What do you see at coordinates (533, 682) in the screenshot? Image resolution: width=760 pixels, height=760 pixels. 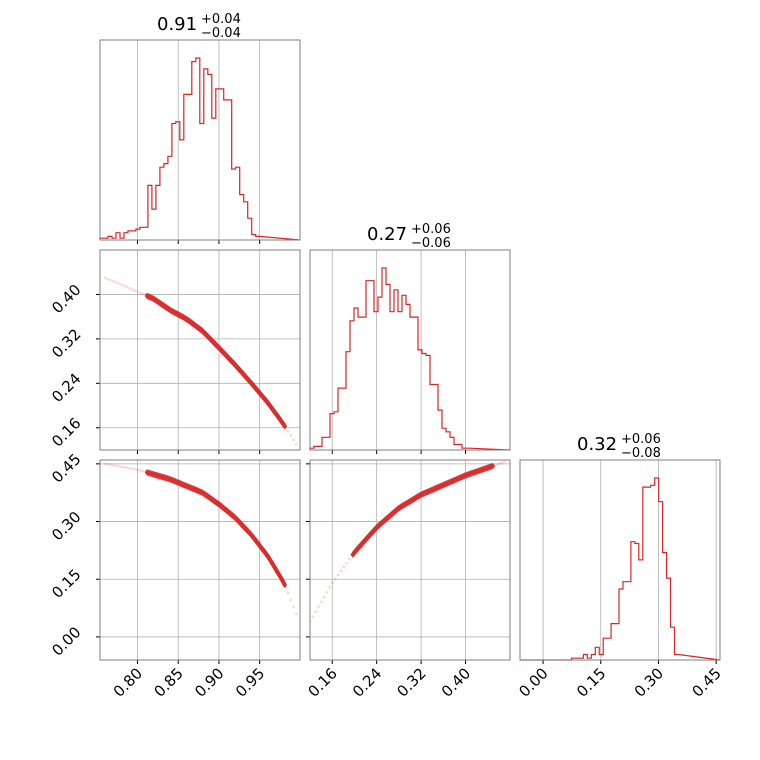 I see `x-tick-label: 0.00` at bounding box center [533, 682].